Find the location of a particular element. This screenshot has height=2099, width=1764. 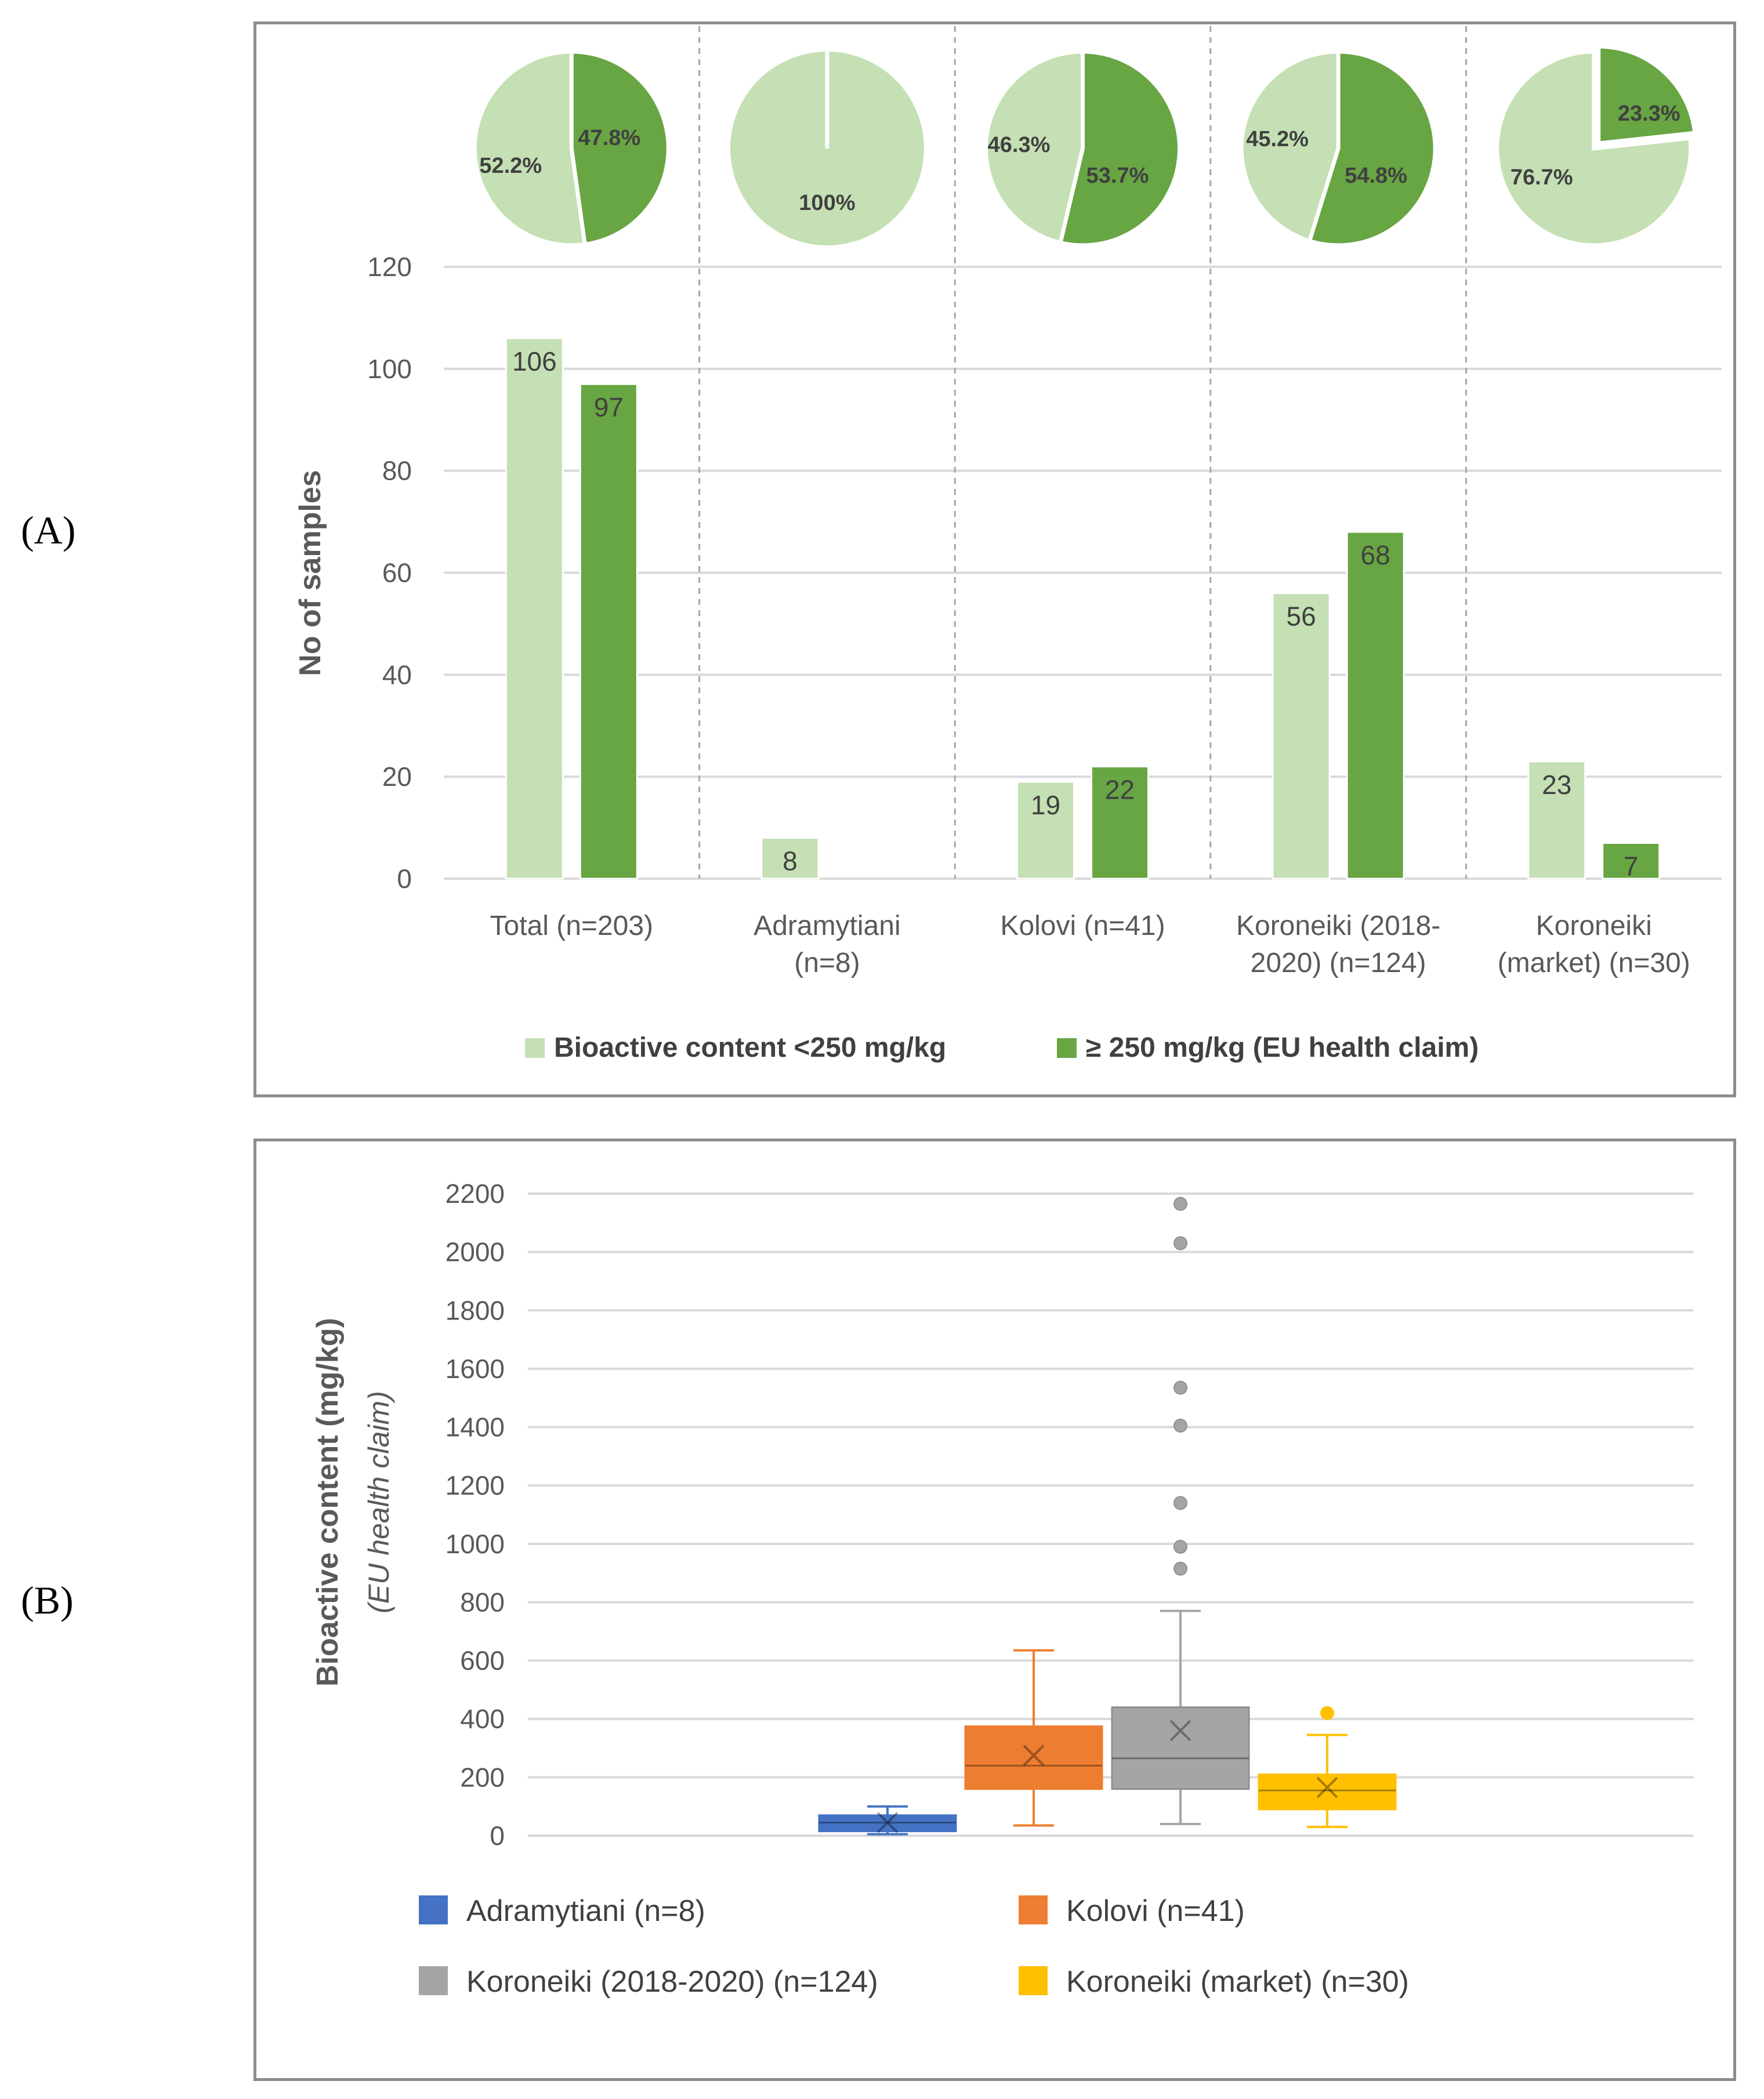

pie-percent-label: 47.8% is located at coordinates (609, 138).